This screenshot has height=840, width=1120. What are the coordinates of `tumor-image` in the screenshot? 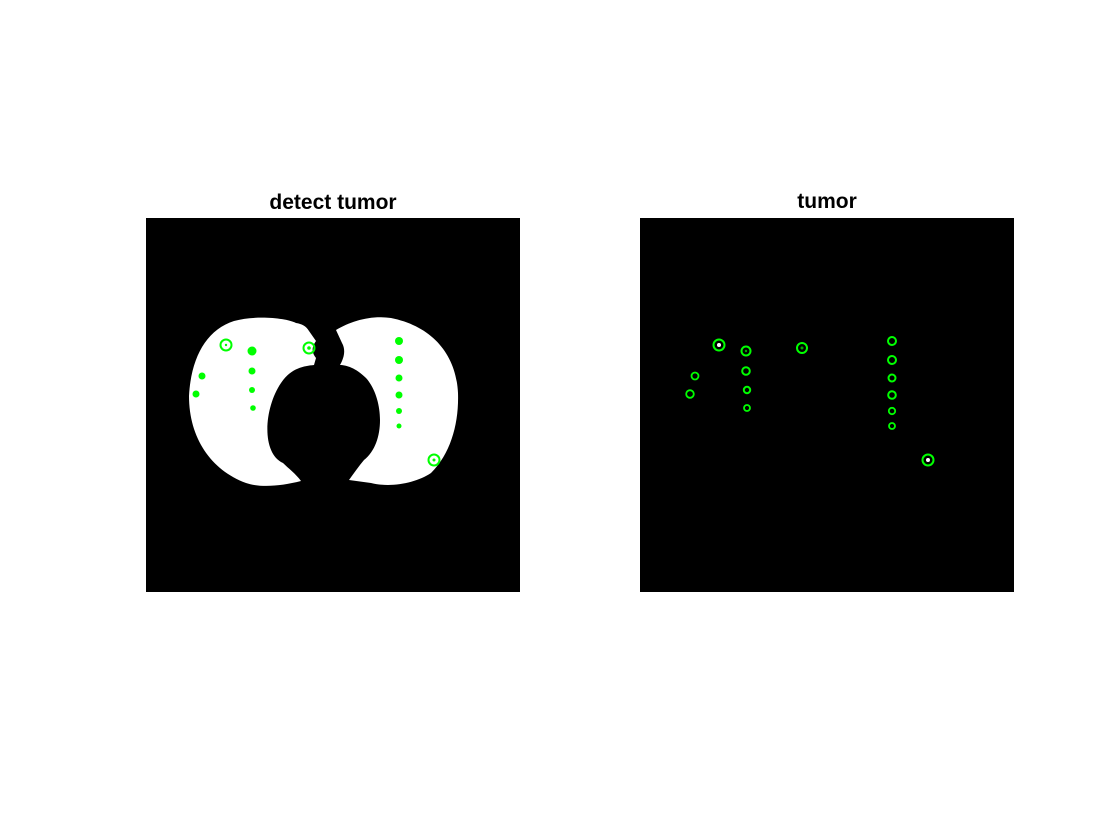 It's located at (827, 405).